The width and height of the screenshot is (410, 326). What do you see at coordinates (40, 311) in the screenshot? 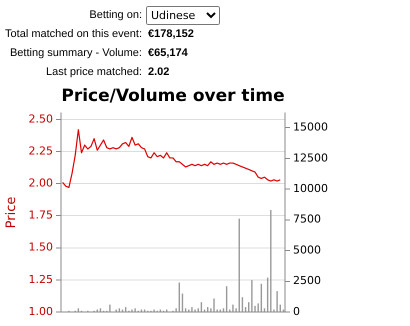
I see `y-tick-label: 1.00` at bounding box center [40, 311].